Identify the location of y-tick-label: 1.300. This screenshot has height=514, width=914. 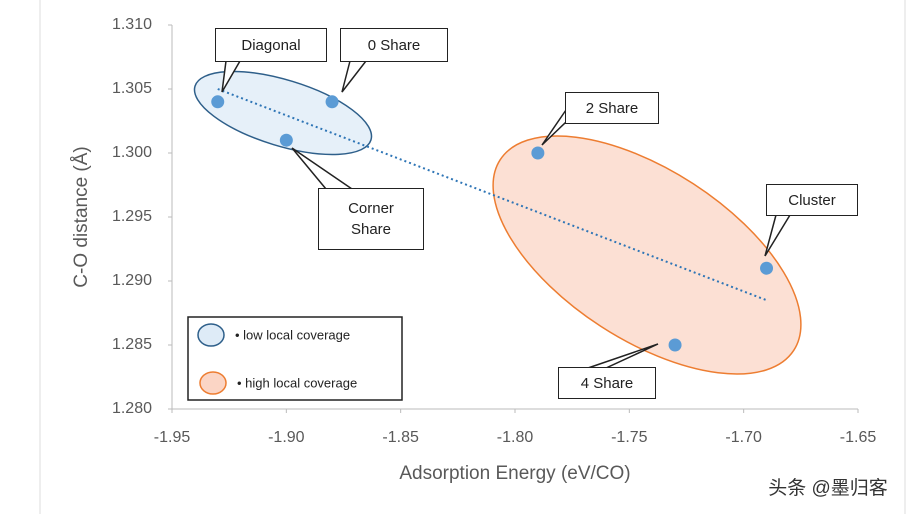
(132, 152).